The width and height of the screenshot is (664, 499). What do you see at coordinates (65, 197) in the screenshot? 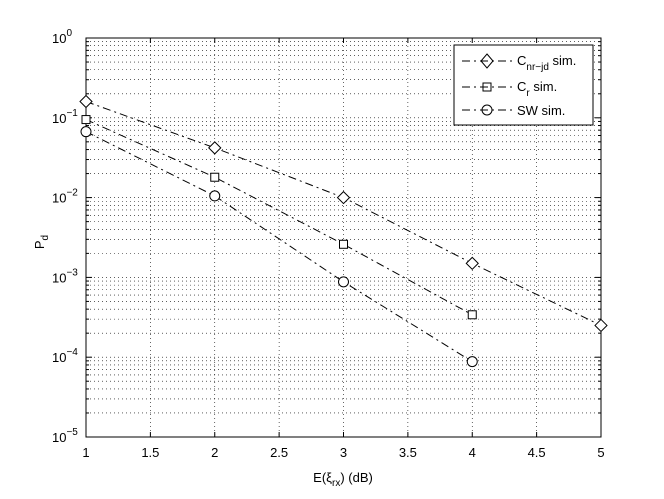
I see `y-tick-label: 10⁻²` at bounding box center [65, 197].